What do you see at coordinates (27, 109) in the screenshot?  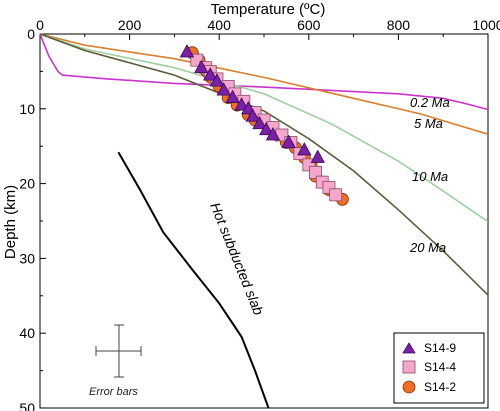 I see `y-tick-label: 10` at bounding box center [27, 109].